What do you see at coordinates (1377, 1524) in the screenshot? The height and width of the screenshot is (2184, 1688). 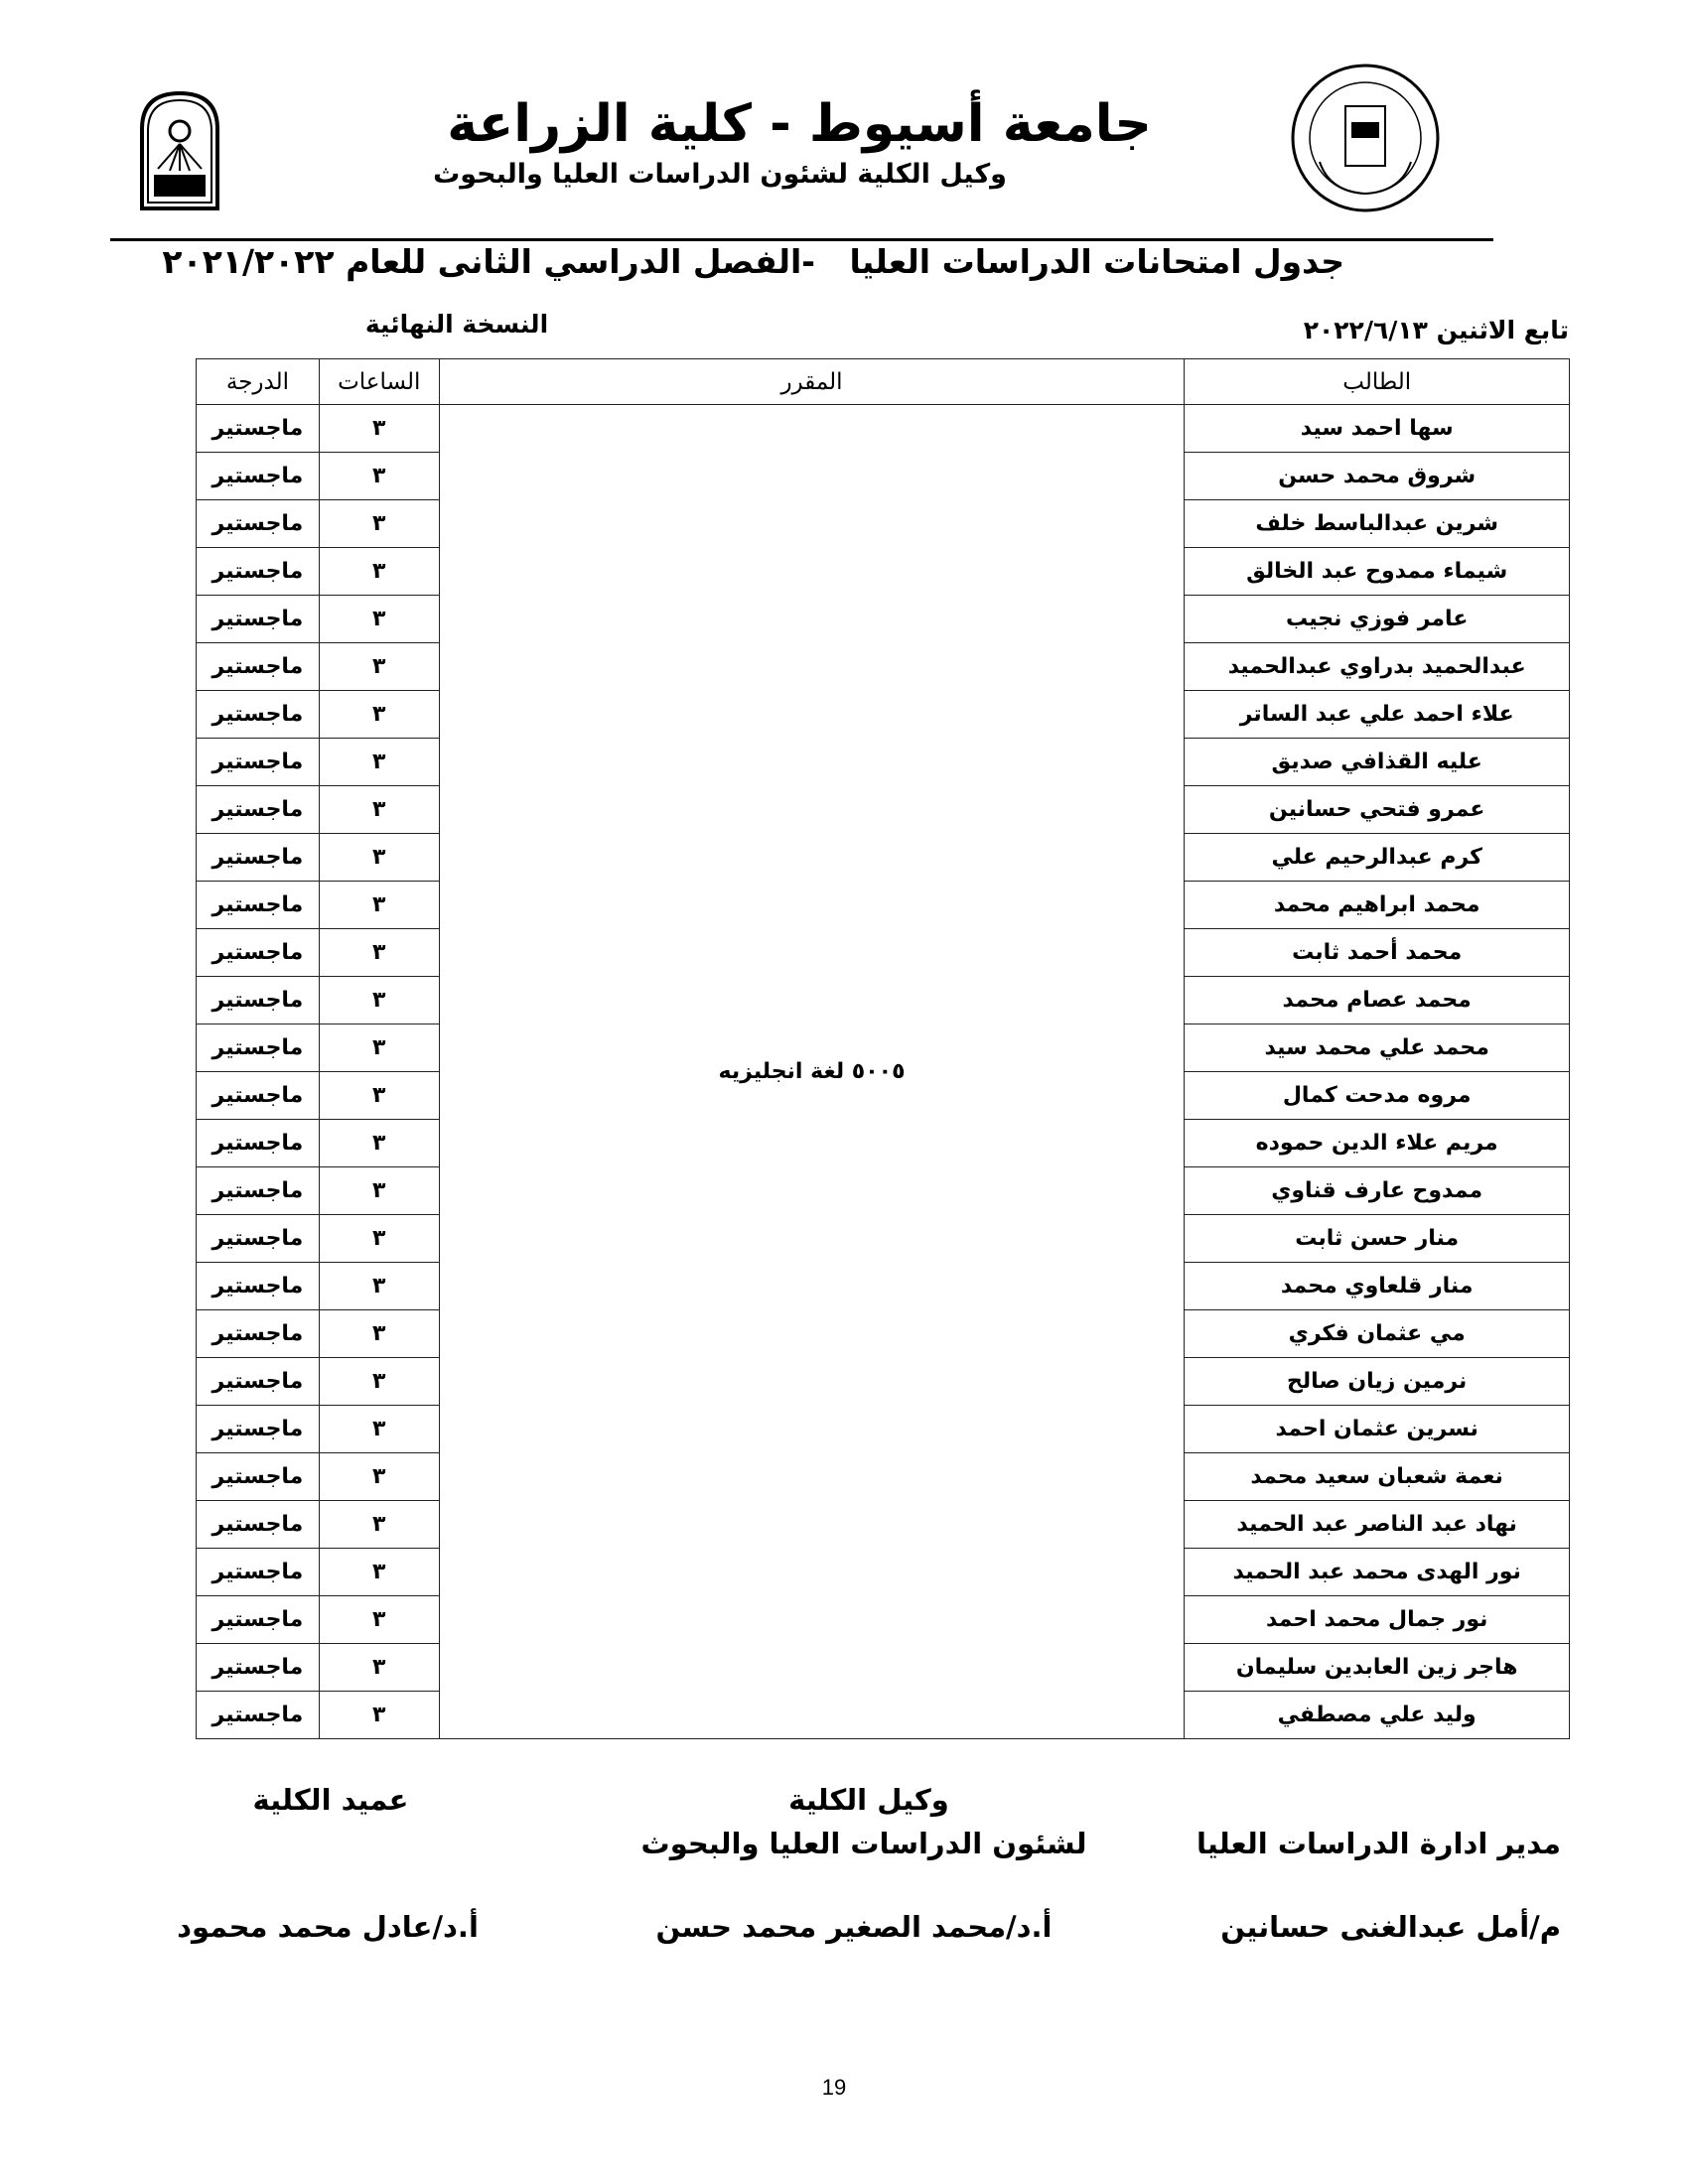 I see `student-name: نهاد عبد الناصر عبد الحميد` at bounding box center [1377, 1524].